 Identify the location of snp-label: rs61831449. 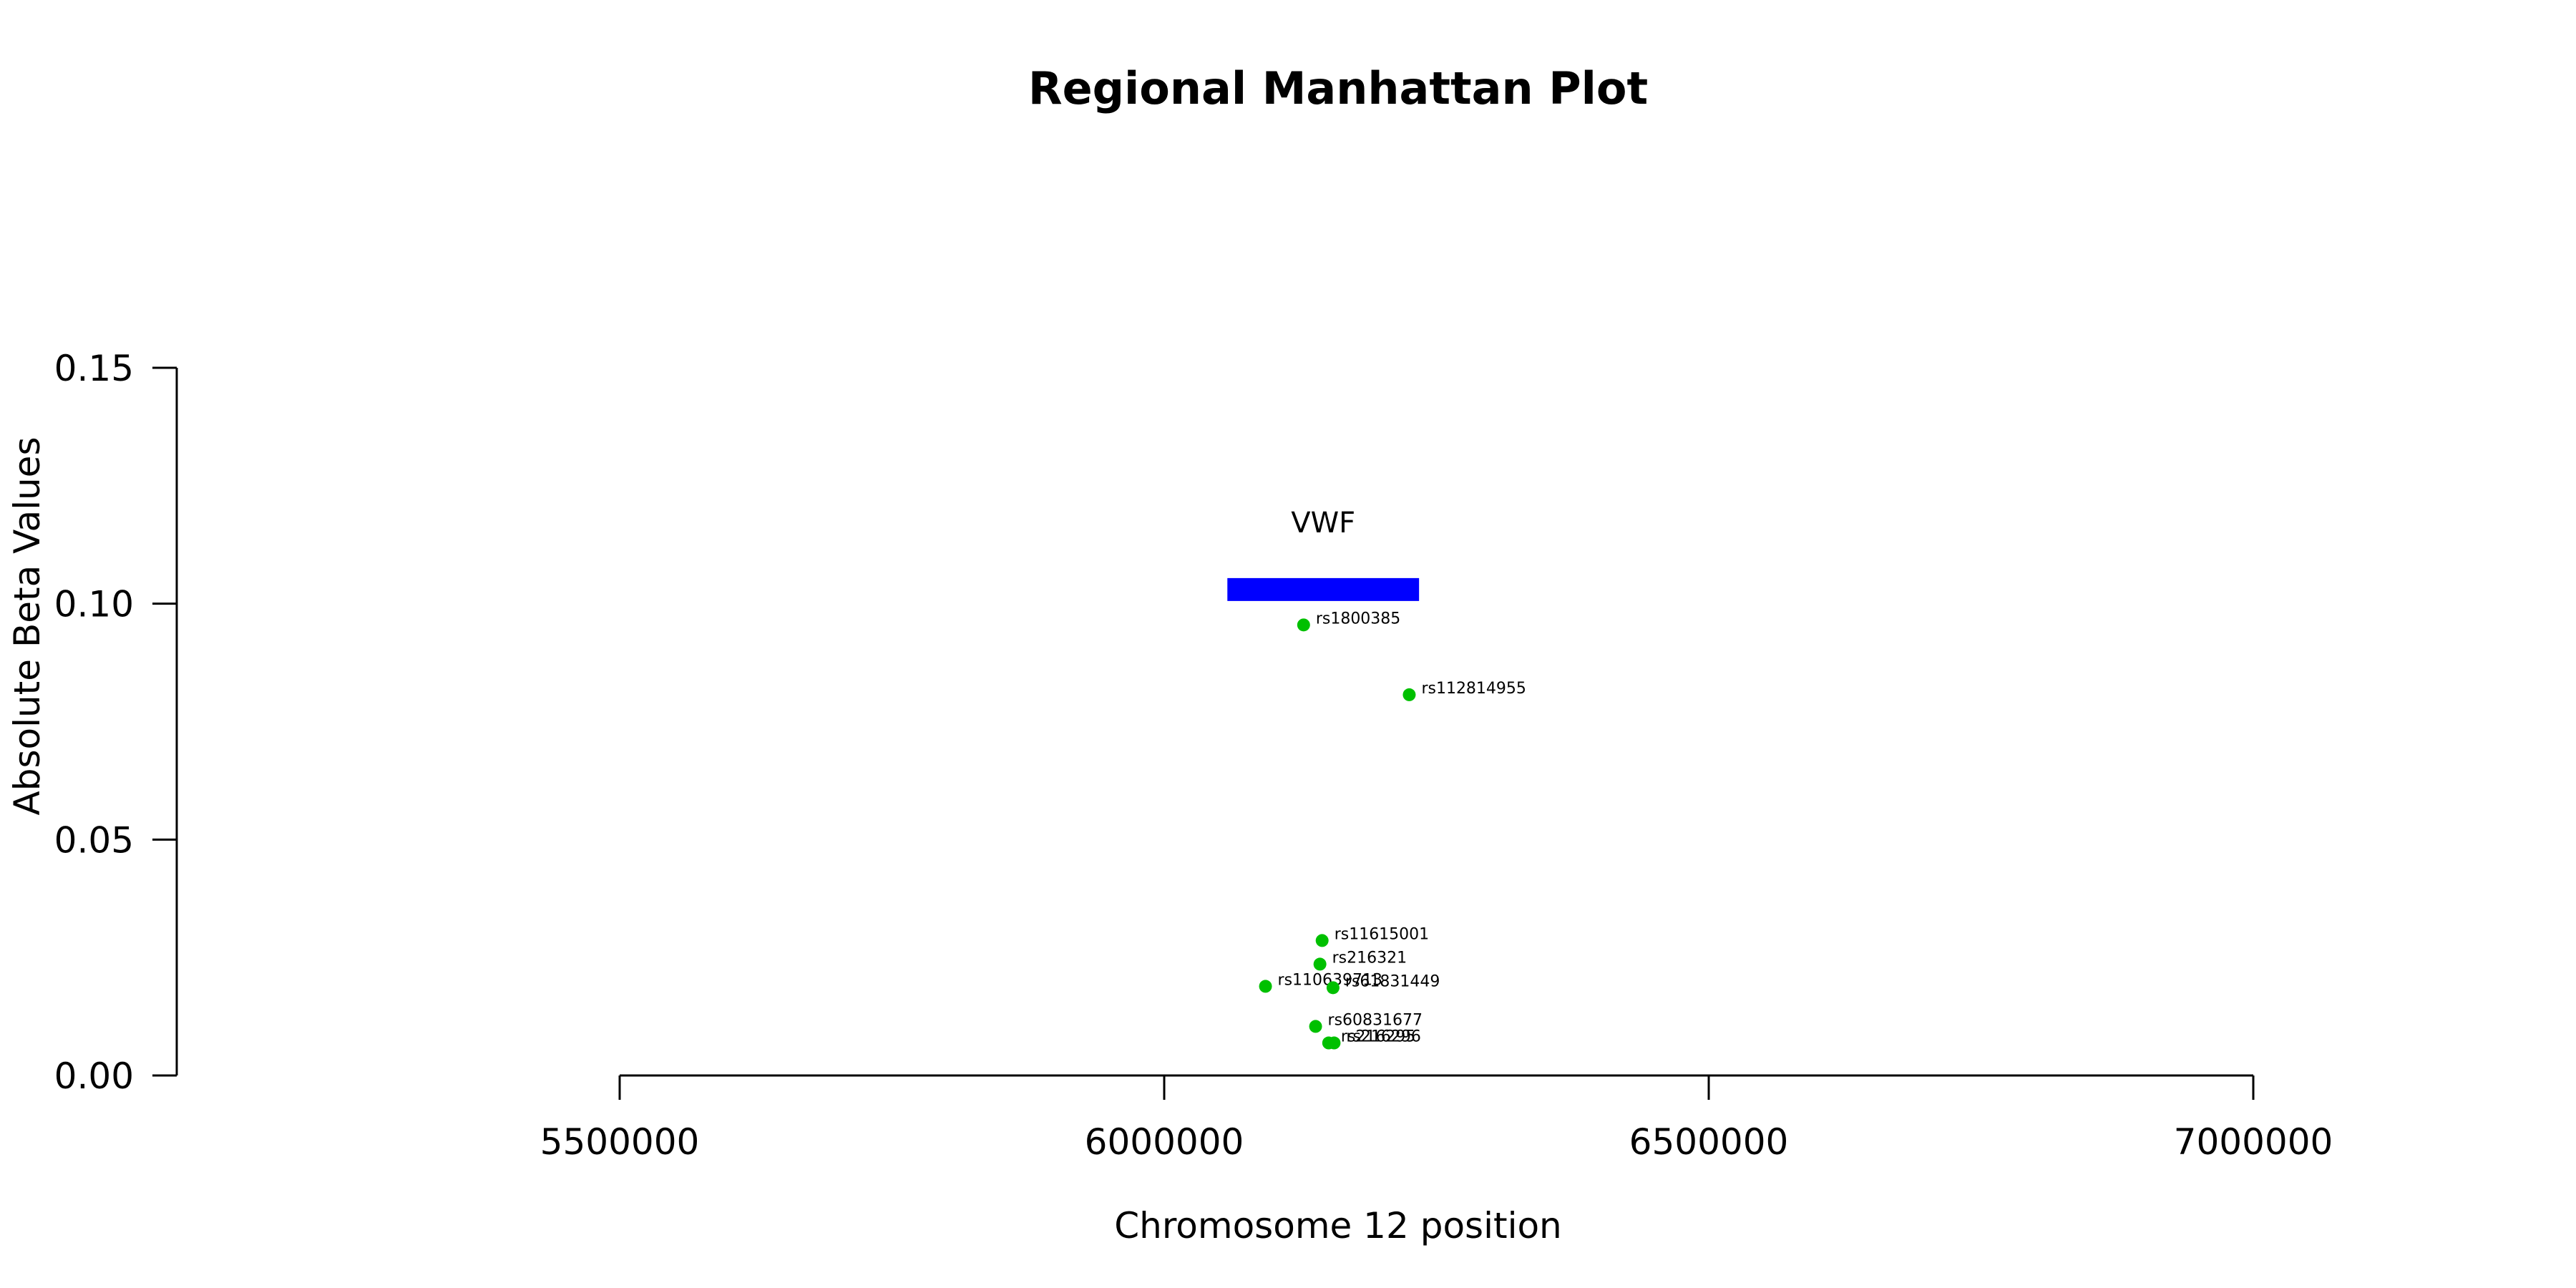
(1392, 981).